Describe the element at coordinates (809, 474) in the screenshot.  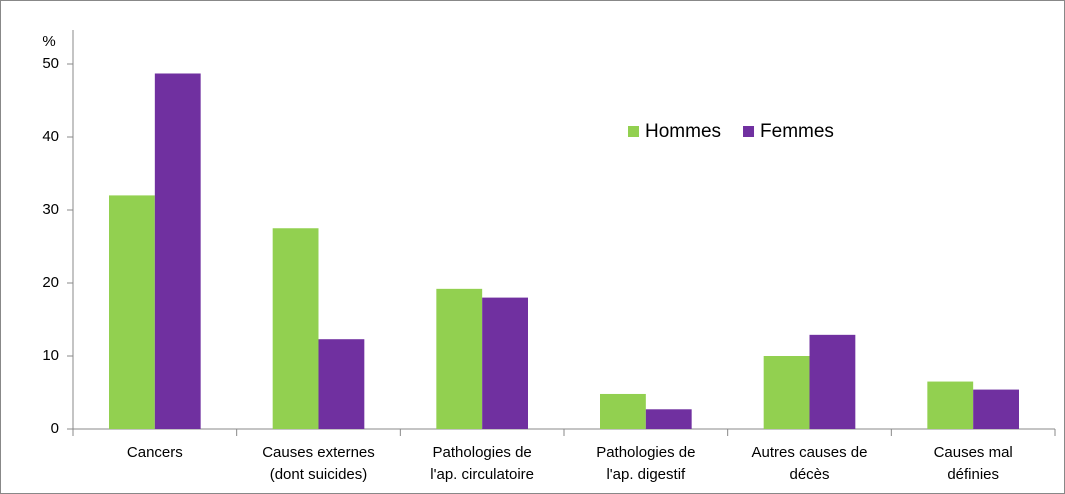
I see `x-tick-label: décès` at that location.